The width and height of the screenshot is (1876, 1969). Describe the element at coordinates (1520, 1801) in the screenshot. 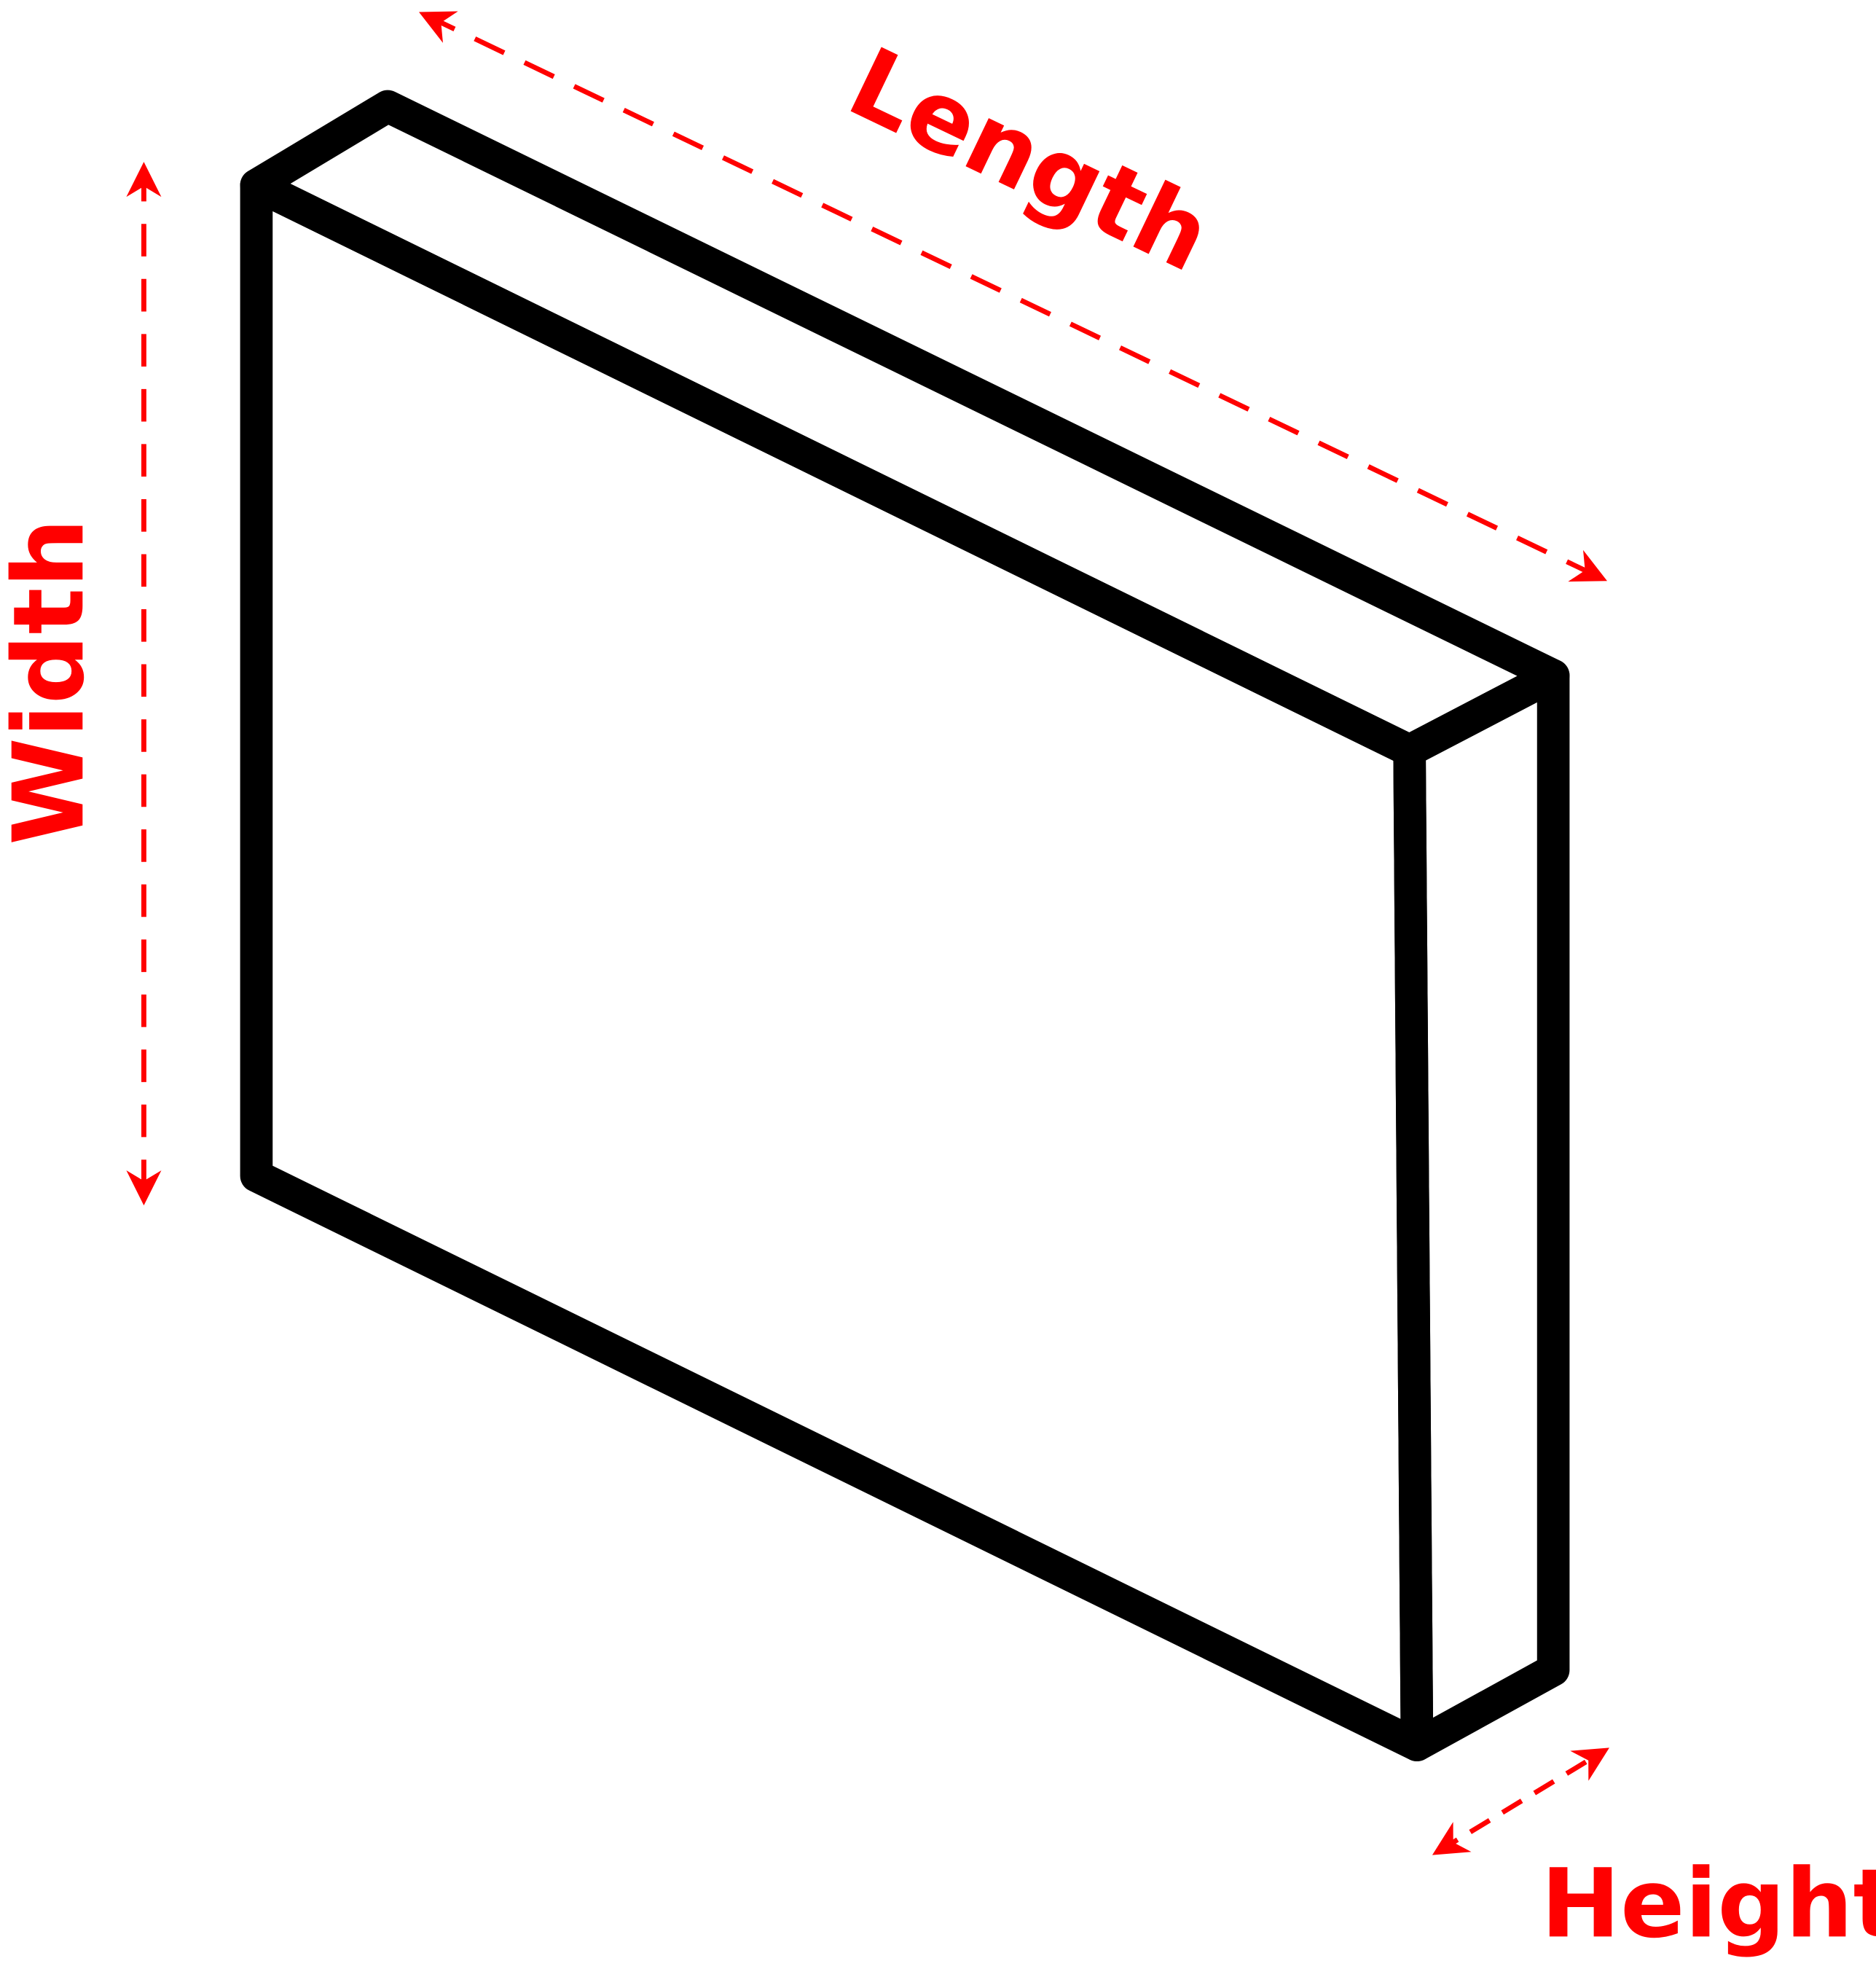

I see `height-arrow` at that location.